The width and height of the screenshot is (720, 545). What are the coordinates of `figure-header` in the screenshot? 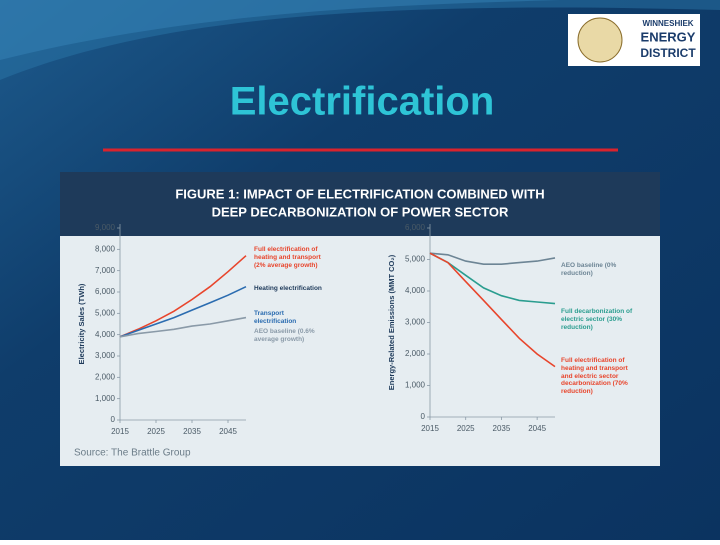 It's located at (360, 204).